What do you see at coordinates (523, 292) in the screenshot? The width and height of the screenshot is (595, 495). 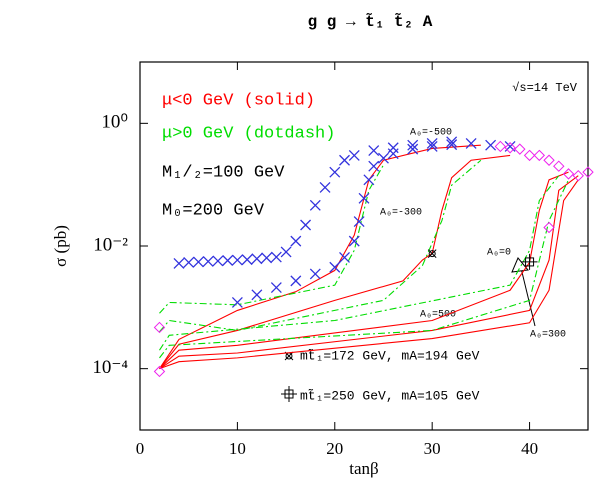 I see `arrow` at bounding box center [523, 292].